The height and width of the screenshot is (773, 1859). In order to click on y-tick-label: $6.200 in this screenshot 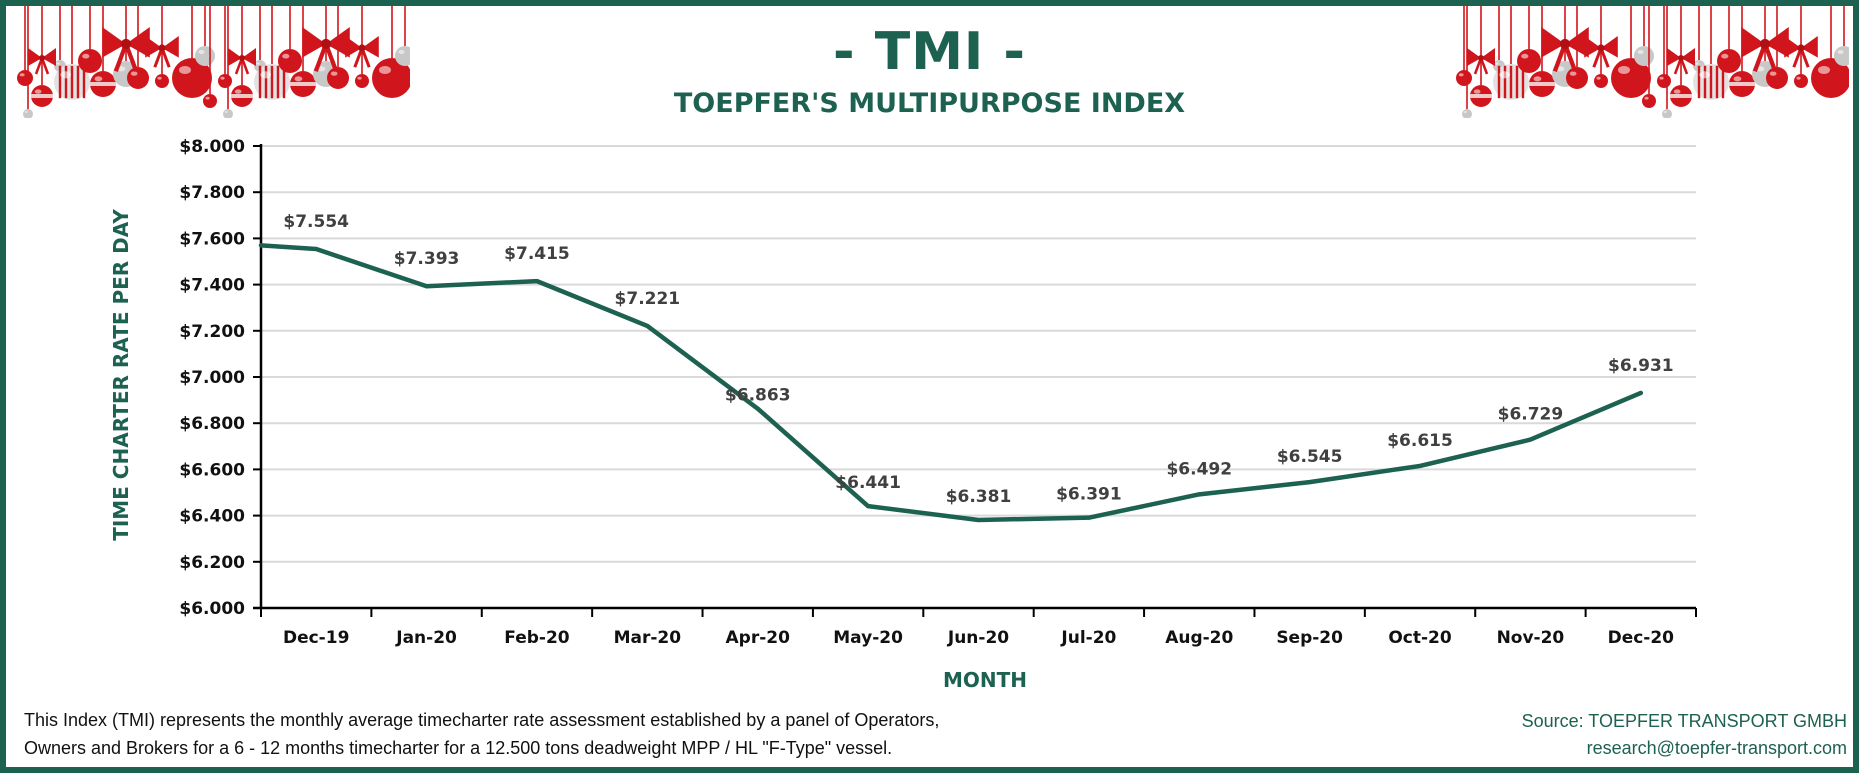, I will do `click(212, 563)`.